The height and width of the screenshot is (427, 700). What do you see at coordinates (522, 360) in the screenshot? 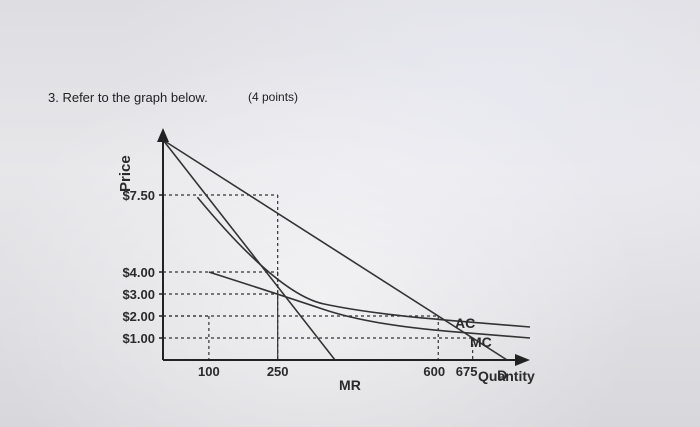
I see `x-axis-arrow` at bounding box center [522, 360].